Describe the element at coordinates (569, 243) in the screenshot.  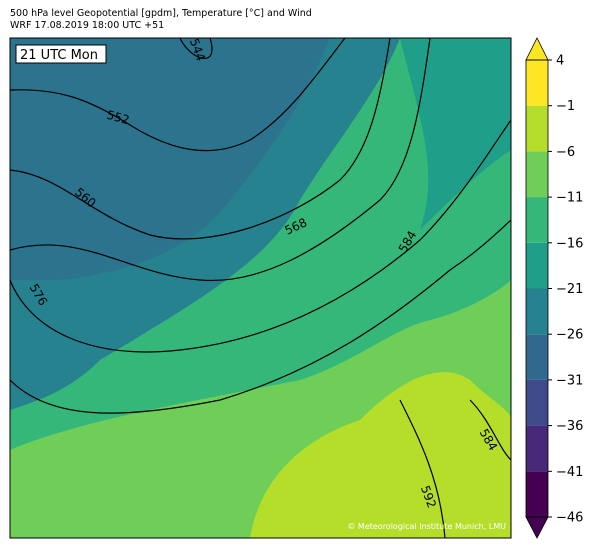
I see `colorbar-tick-label: −16` at that location.